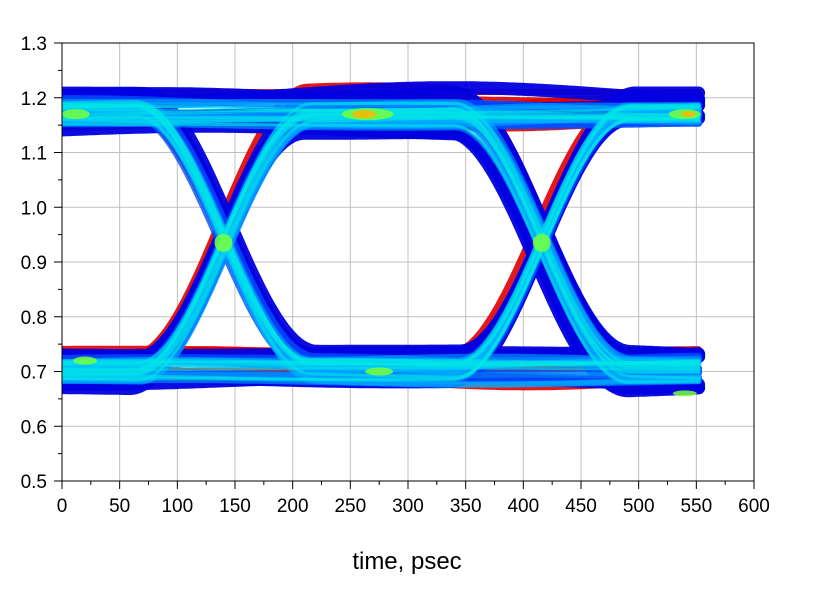 This screenshot has width=817, height=594. I want to click on y-tick-label-4: 0.9, so click(34, 263).